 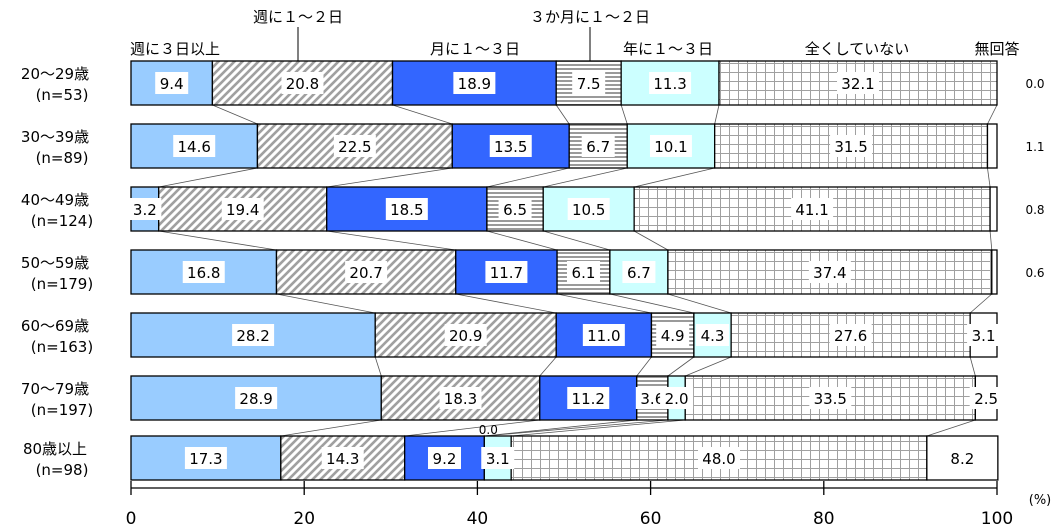 What do you see at coordinates (1034, 210) in the screenshot?
I see `value-label: 0.8` at bounding box center [1034, 210].